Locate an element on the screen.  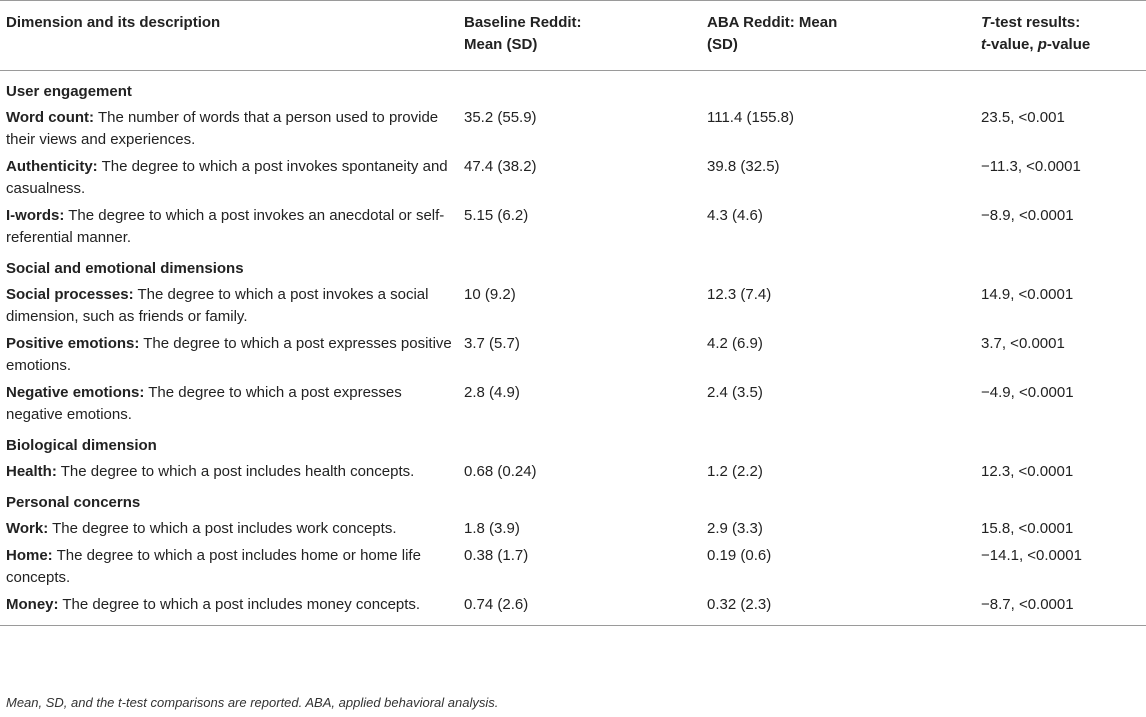
header-aba-line1: ABA Reddit: Mean is located at coordinates (772, 22).